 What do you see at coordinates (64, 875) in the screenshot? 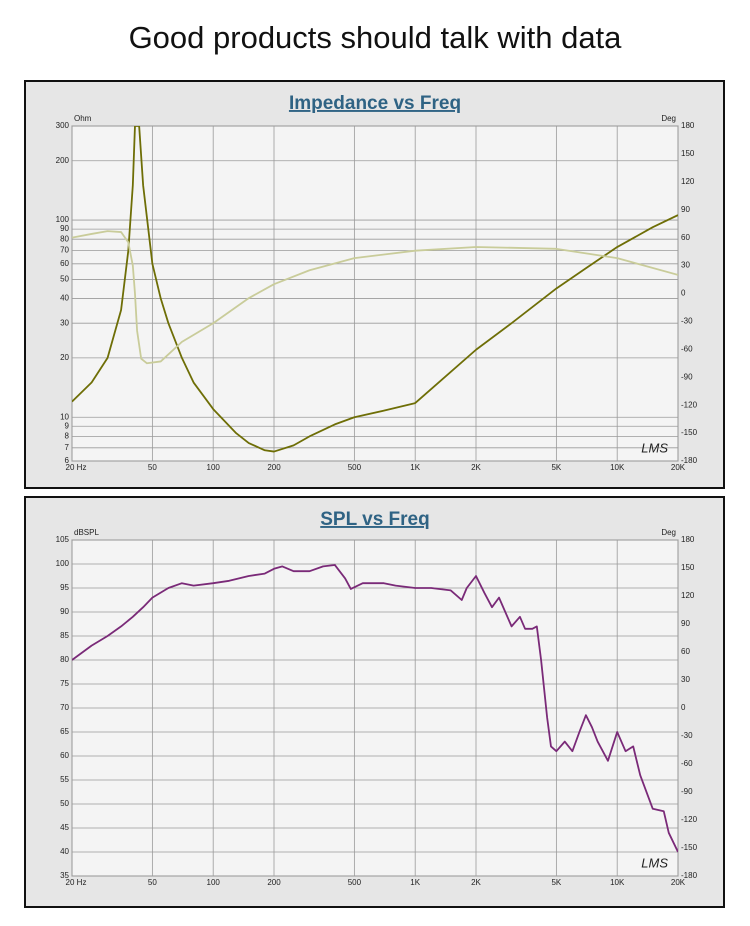
I see `y-tick-label: 35` at bounding box center [64, 875].